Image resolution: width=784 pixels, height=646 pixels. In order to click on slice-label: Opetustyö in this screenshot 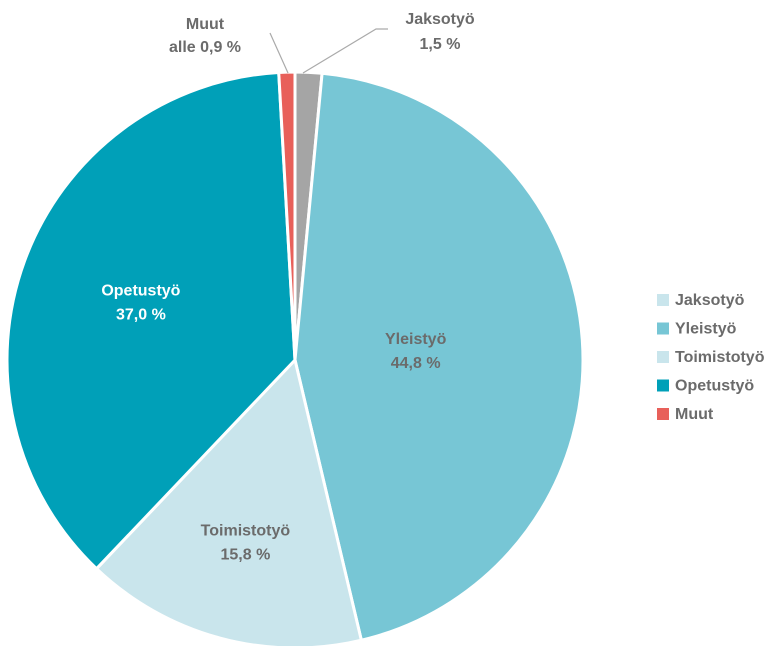, I will do `click(140, 291)`.